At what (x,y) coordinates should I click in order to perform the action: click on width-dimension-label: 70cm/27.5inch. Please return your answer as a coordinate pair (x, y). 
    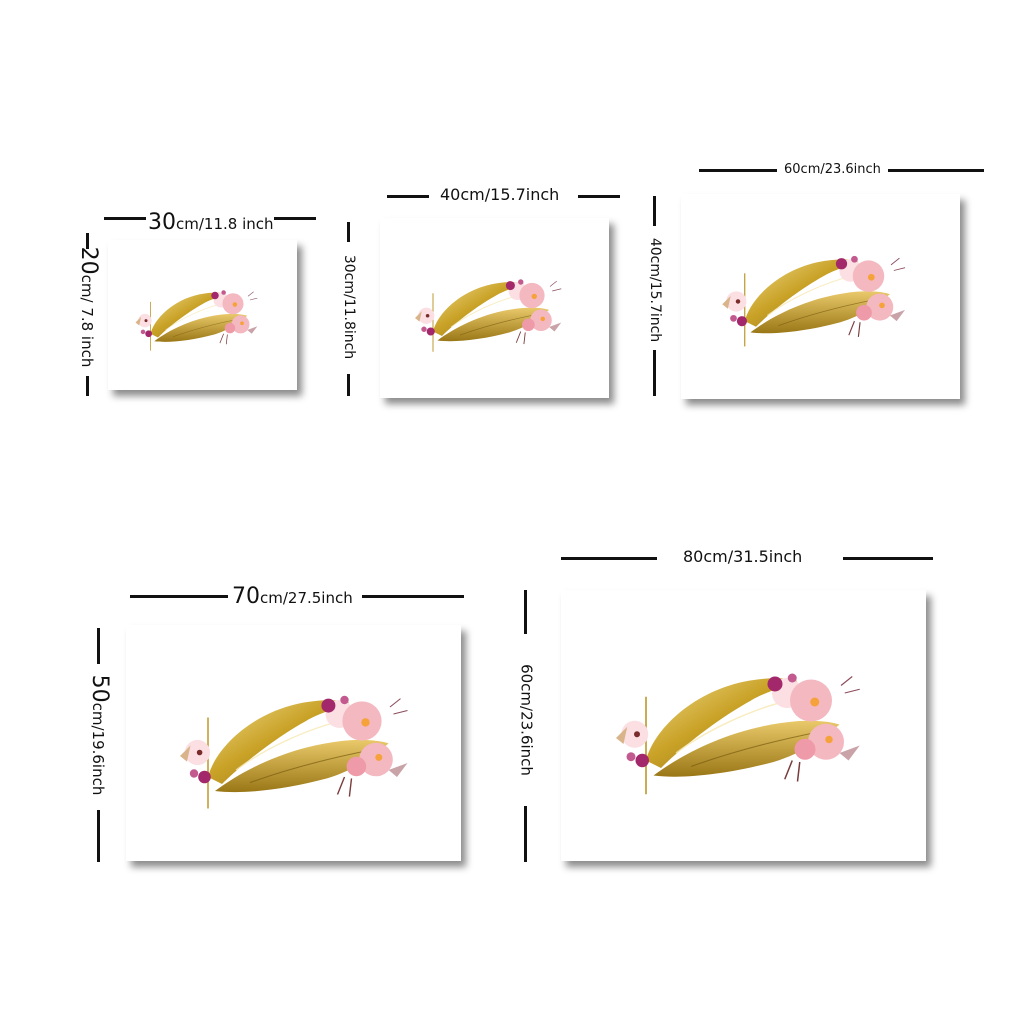
    Looking at the image, I should click on (292, 597).